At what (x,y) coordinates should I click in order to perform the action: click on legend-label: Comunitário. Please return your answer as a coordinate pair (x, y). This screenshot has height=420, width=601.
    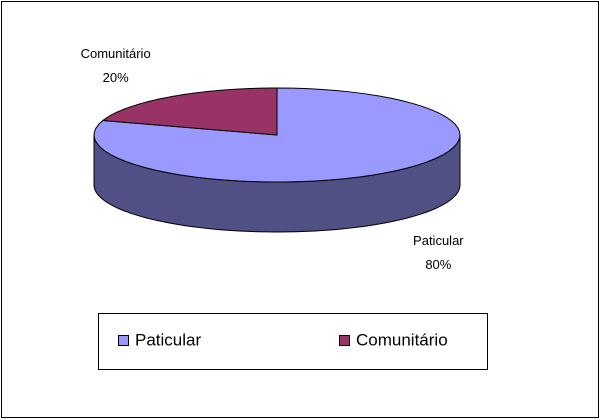
    Looking at the image, I should click on (402, 339).